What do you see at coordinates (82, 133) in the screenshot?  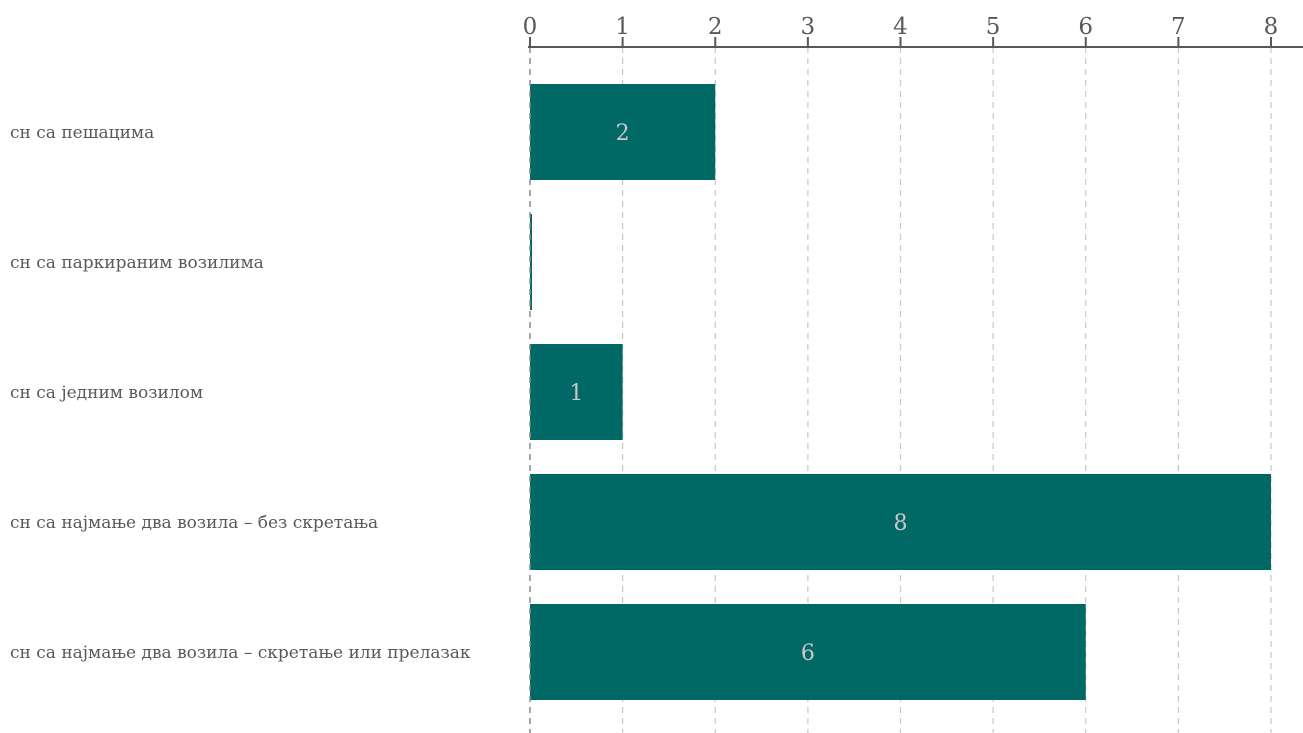 I see `category-label-1: сн са пешацима` at bounding box center [82, 133].